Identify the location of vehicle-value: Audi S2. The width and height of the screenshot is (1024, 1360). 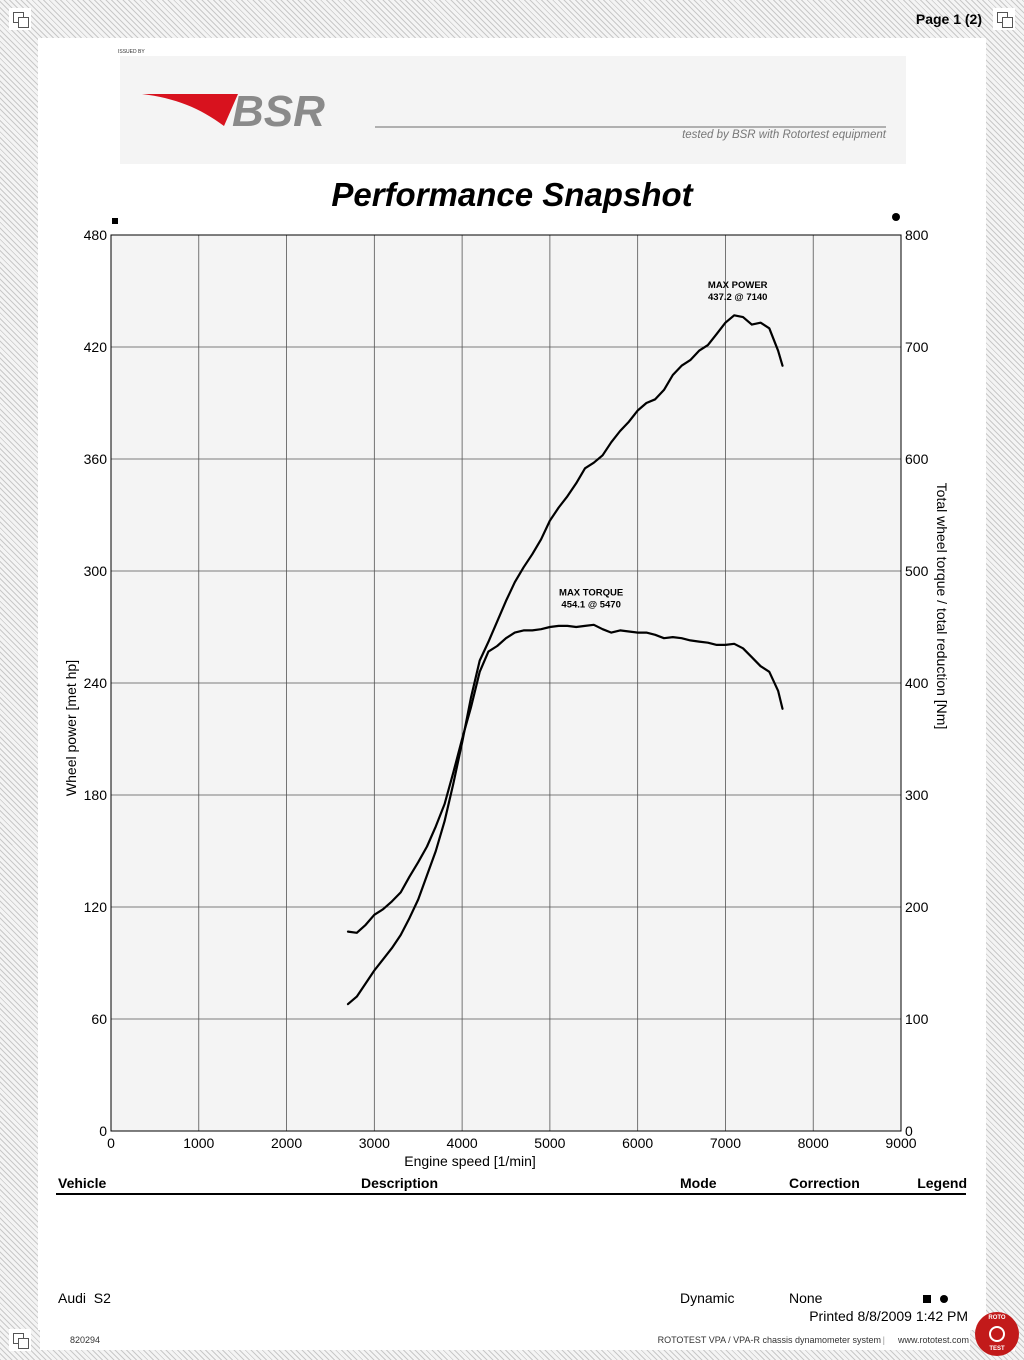
(84, 1298).